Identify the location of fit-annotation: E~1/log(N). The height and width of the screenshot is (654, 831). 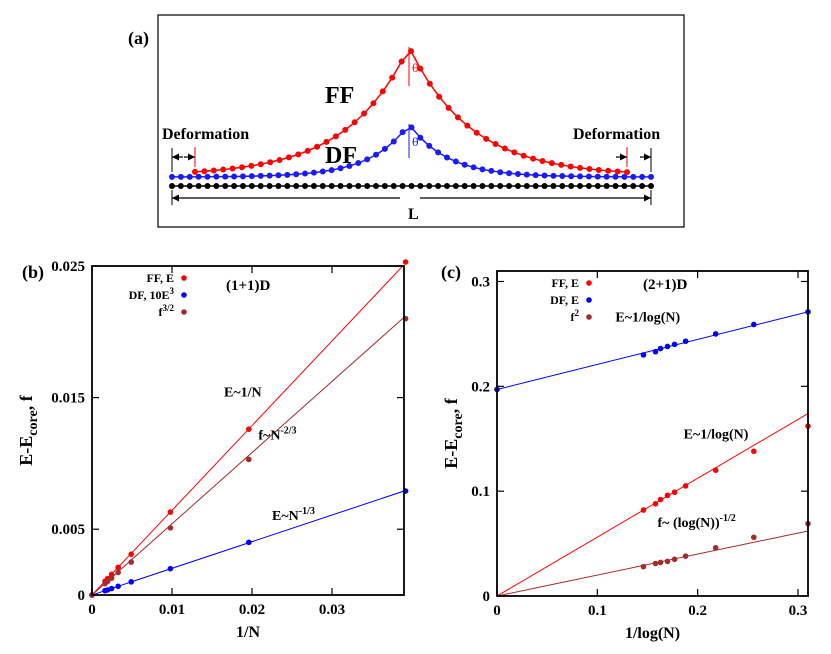
(716, 435).